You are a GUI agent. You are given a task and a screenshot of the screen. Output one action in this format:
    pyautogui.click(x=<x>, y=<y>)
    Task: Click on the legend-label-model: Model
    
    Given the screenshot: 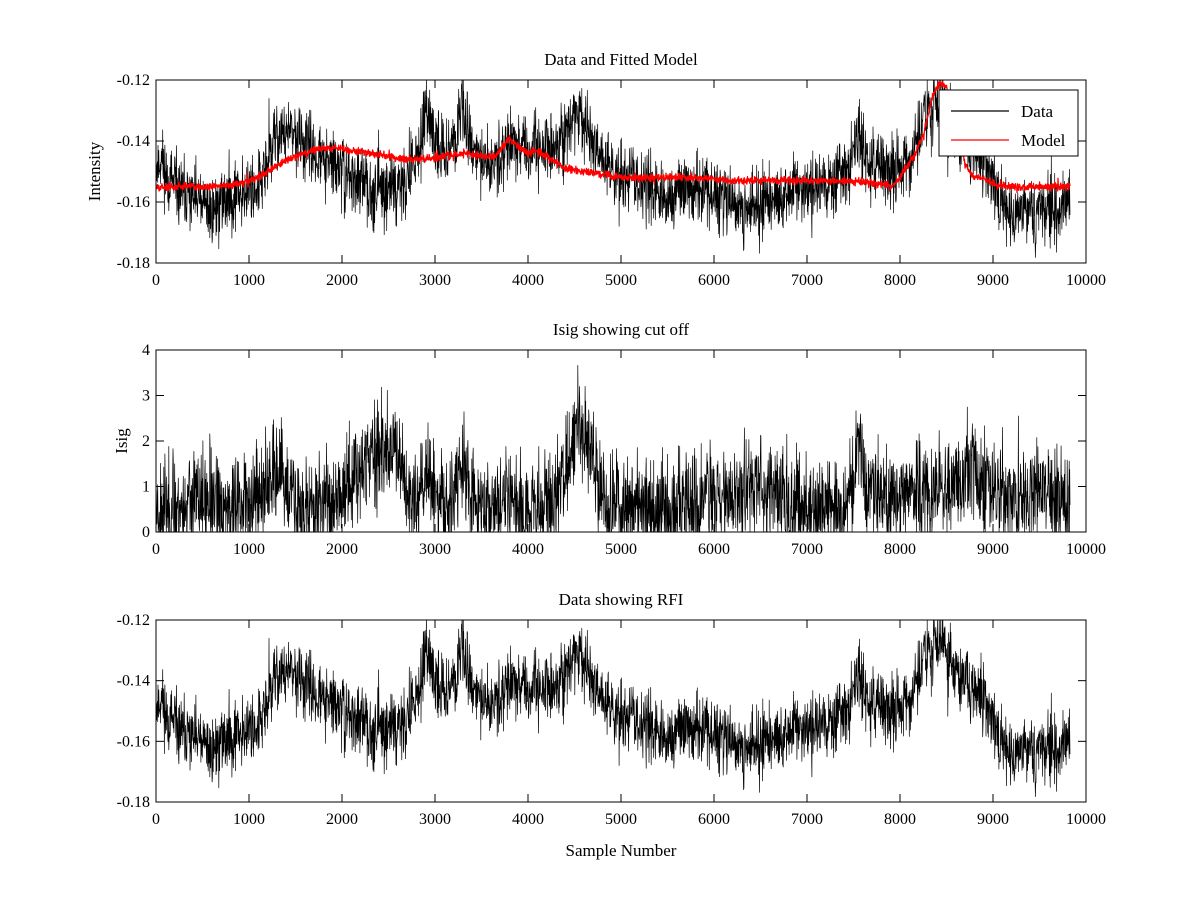 What is the action you would take?
    pyautogui.click(x=1043, y=140)
    